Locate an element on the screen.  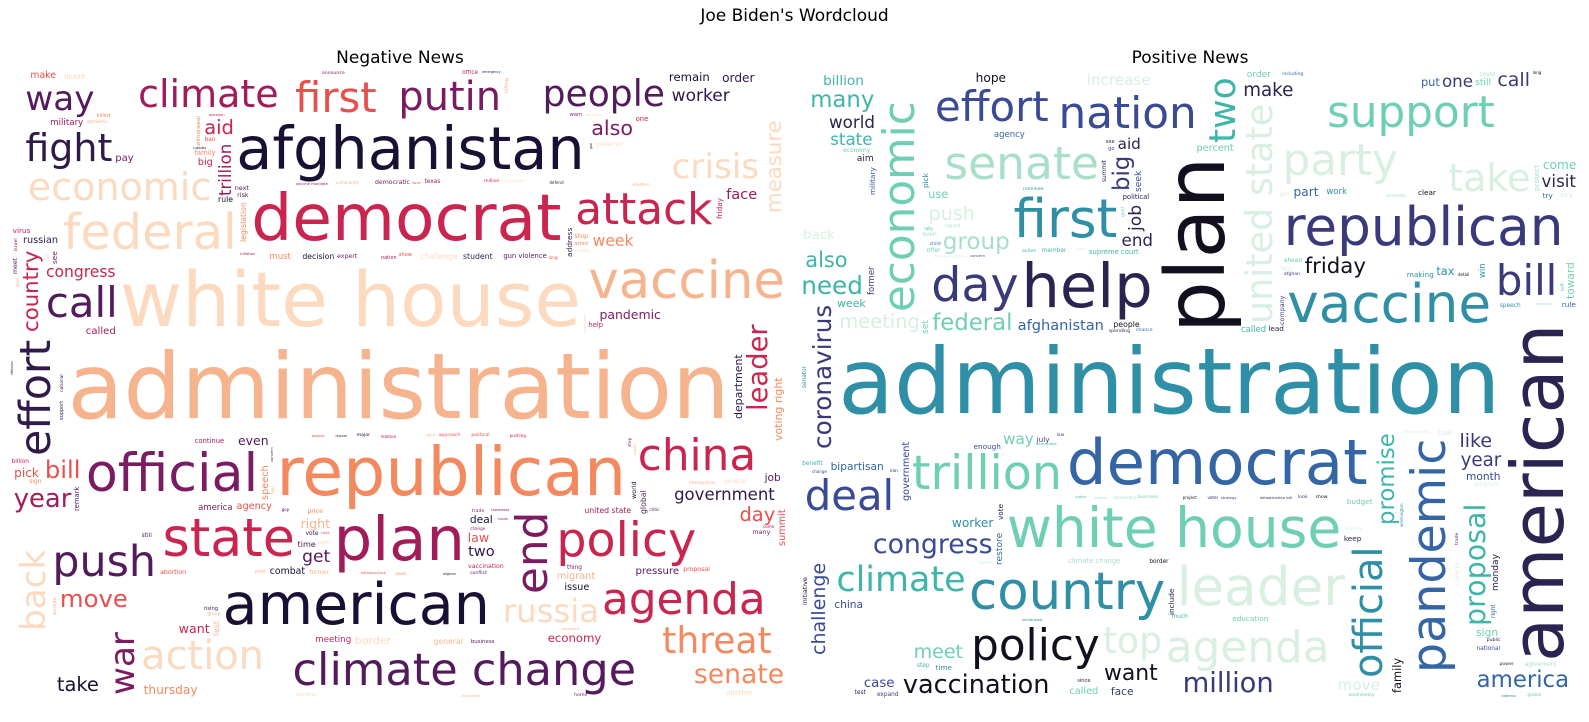
word-strategy: strategy is located at coordinates (1229, 497).